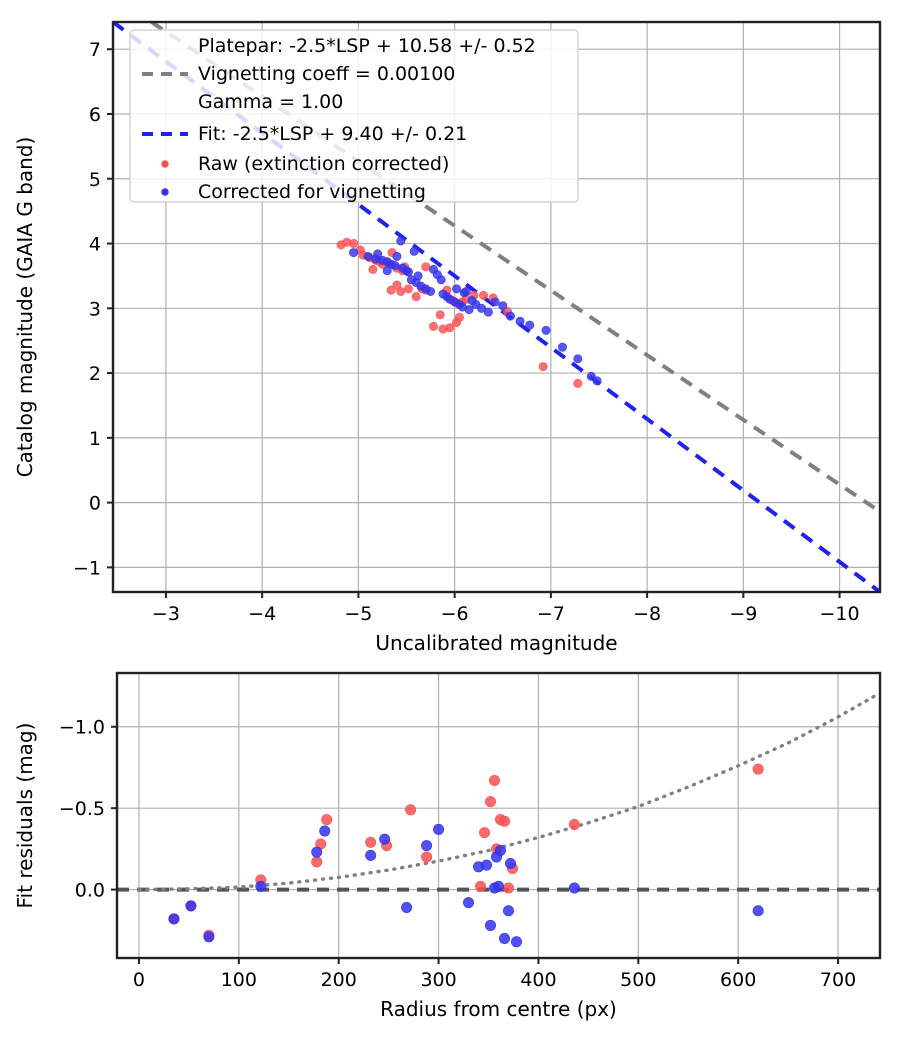 The width and height of the screenshot is (900, 1050). I want to click on x-tick-label: −8, so click(647, 614).